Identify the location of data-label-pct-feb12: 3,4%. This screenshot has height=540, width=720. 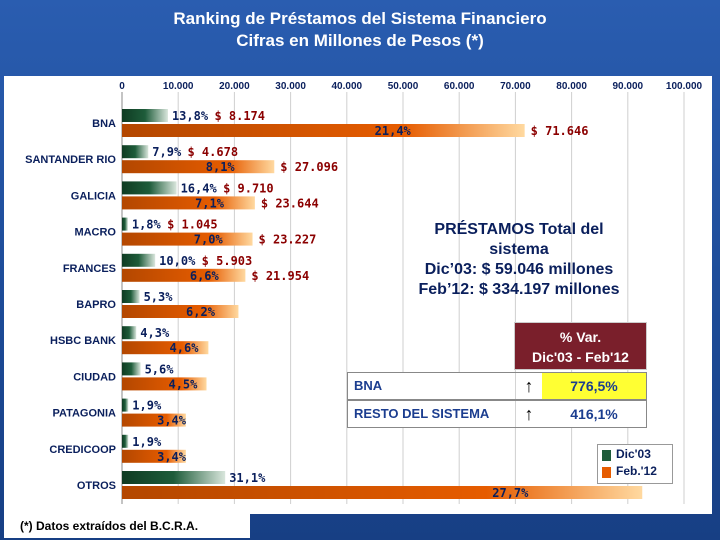
(172, 421).